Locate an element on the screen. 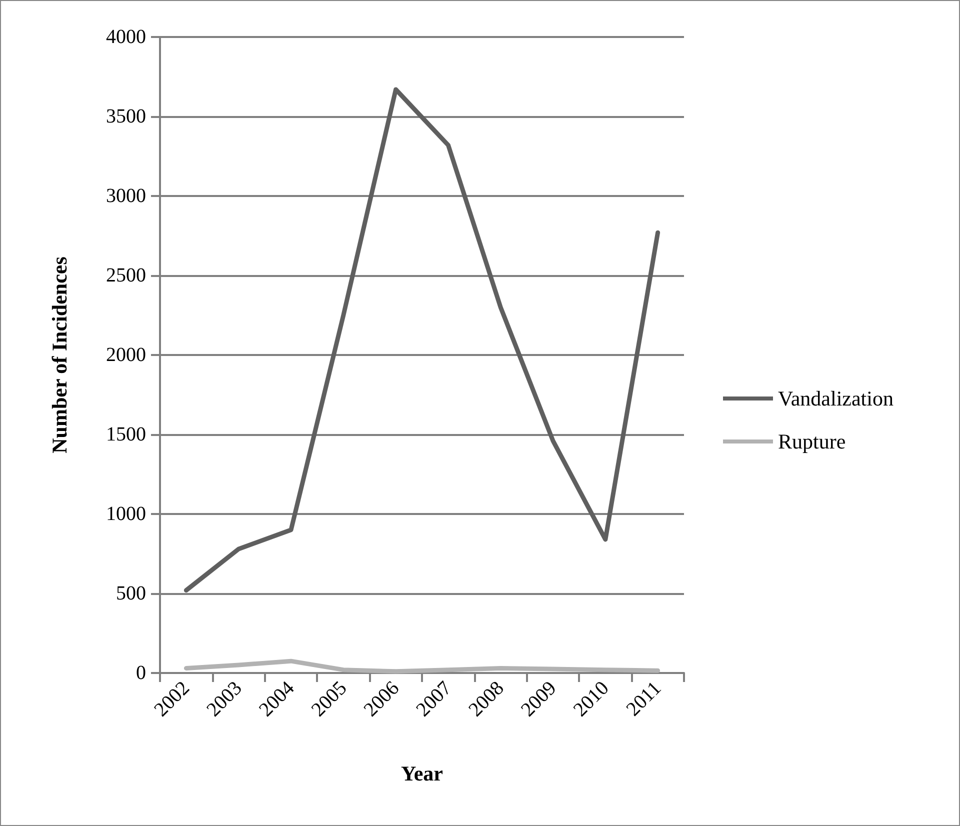 Image resolution: width=960 pixels, height=826 pixels. x-tick-label: 2011 is located at coordinates (644, 699).